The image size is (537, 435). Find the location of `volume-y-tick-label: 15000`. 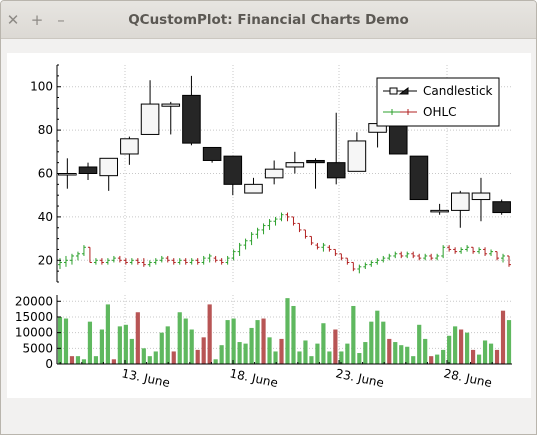

volume-y-tick-label: 15000 is located at coordinates (34, 317).